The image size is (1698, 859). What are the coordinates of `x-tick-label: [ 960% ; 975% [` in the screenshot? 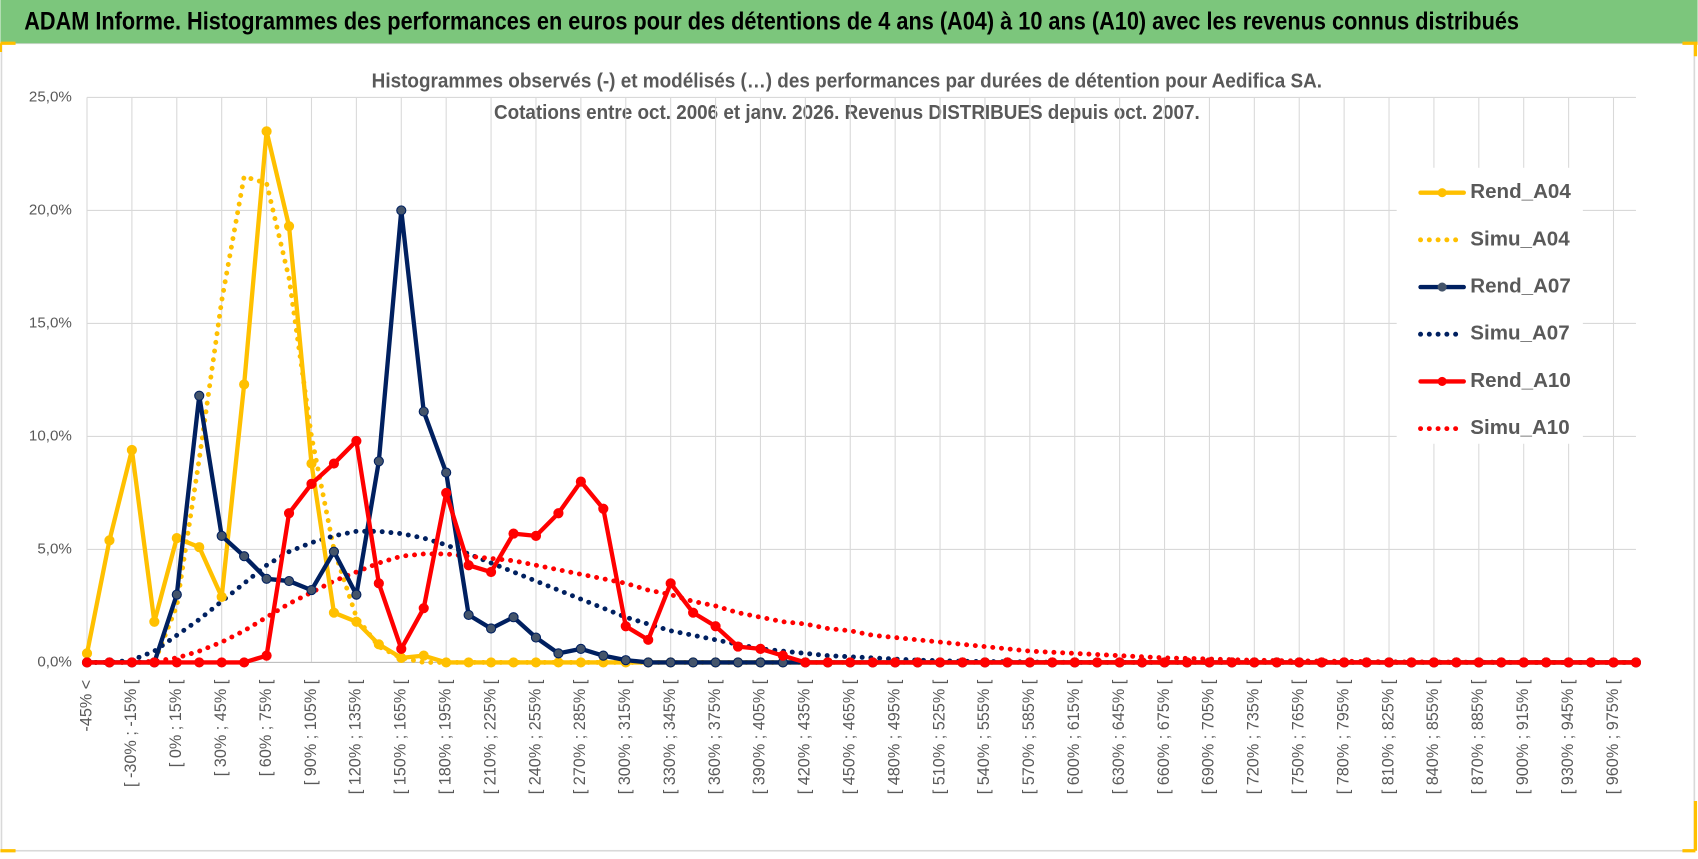 It's located at (1613, 736).